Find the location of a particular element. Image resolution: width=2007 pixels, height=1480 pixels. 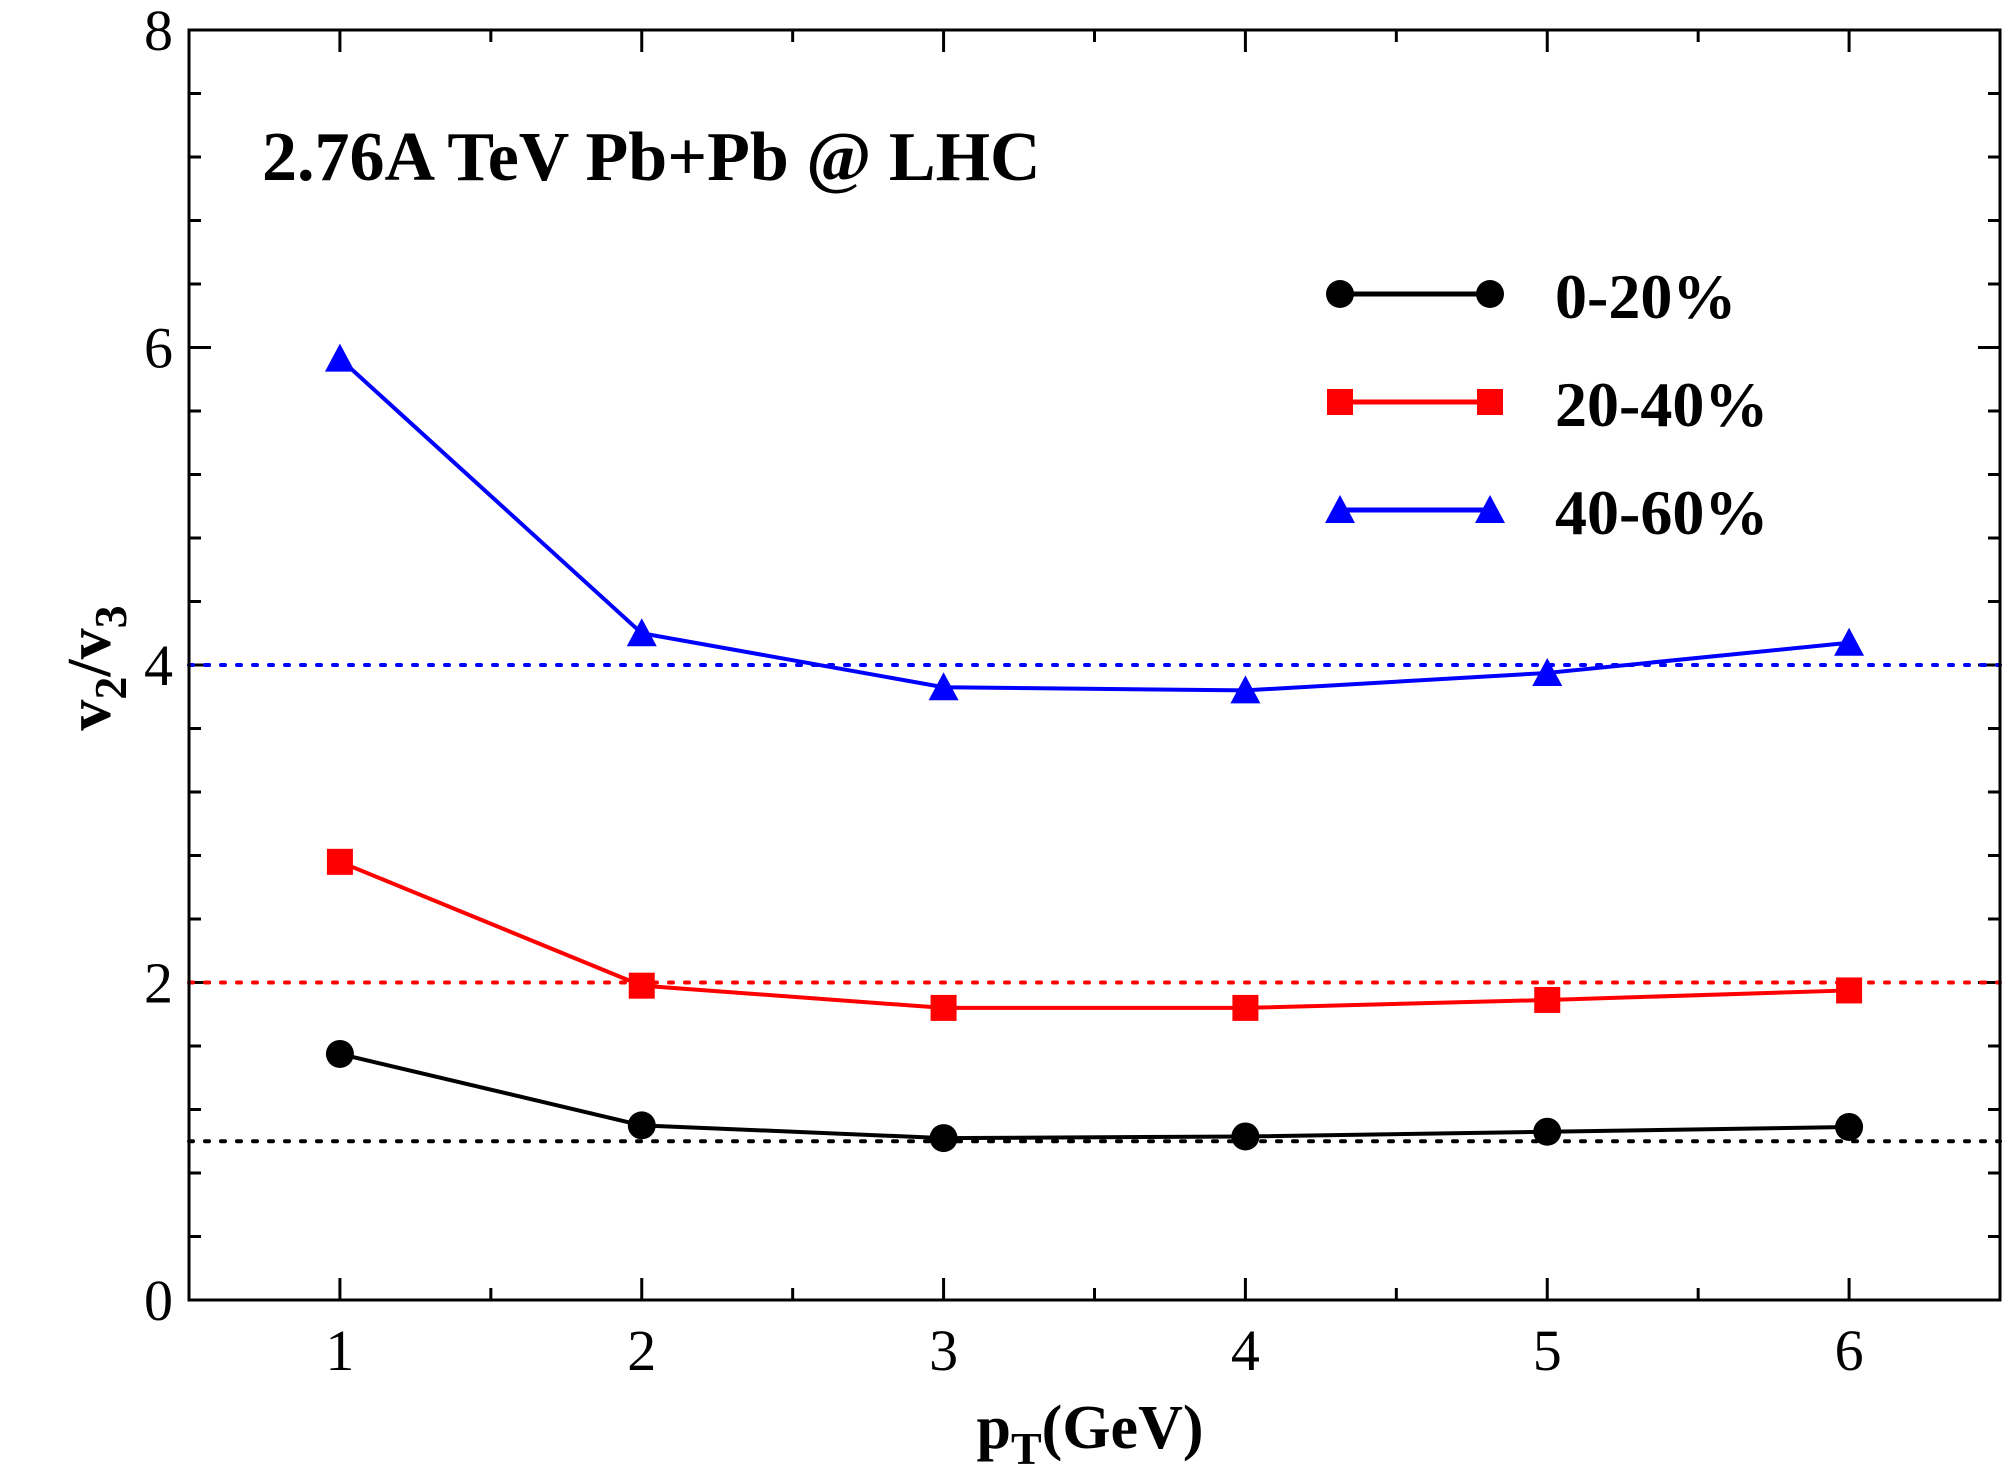

x-tick-label: 1 is located at coordinates (339, 1350).